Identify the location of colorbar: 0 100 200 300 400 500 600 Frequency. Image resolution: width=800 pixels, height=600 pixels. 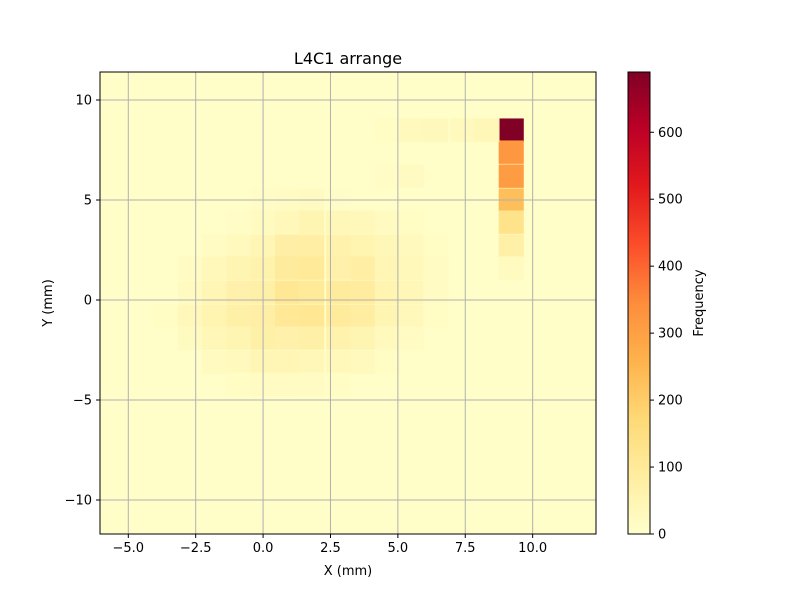
(667, 307).